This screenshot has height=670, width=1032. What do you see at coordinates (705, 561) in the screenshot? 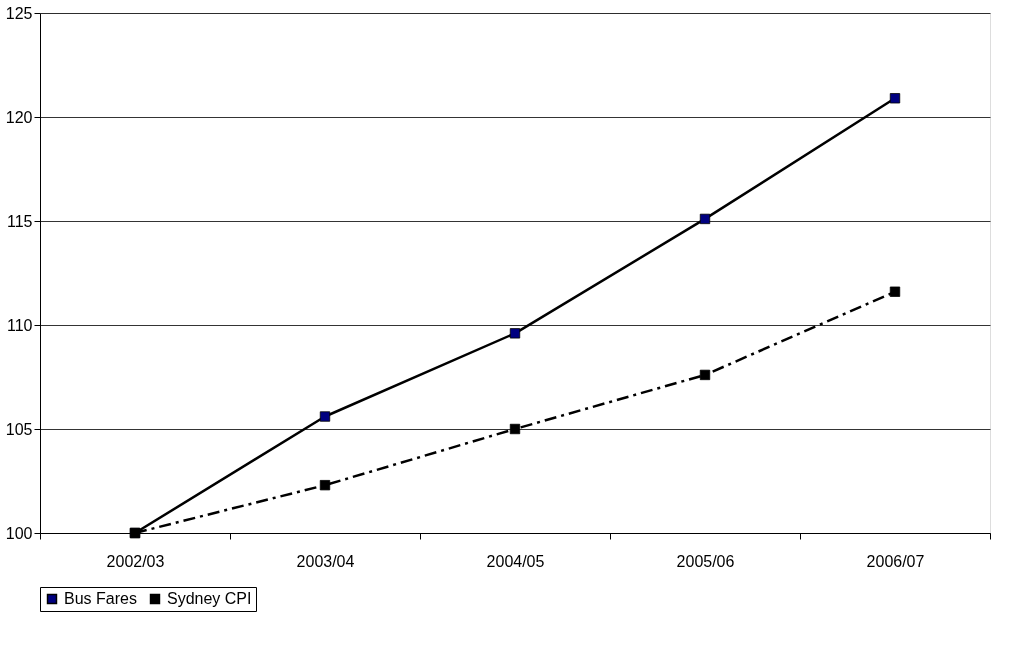
I see `x-tick-label: 2005/06` at bounding box center [705, 561].